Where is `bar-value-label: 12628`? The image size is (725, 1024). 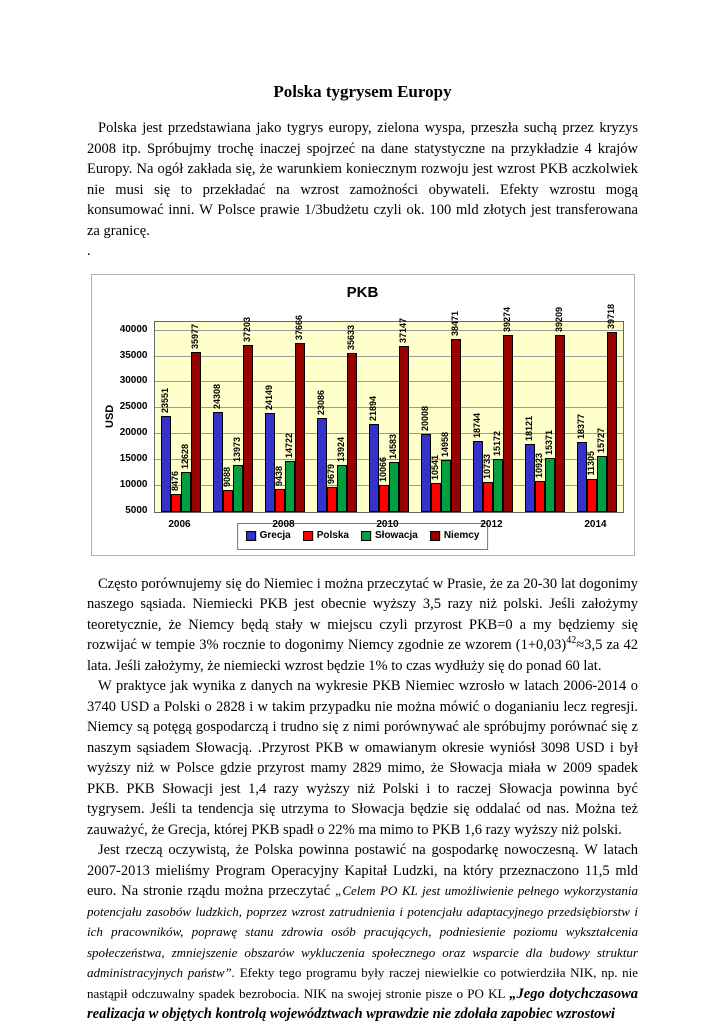
bar-value-label: 12628 is located at coordinates (184, 457).